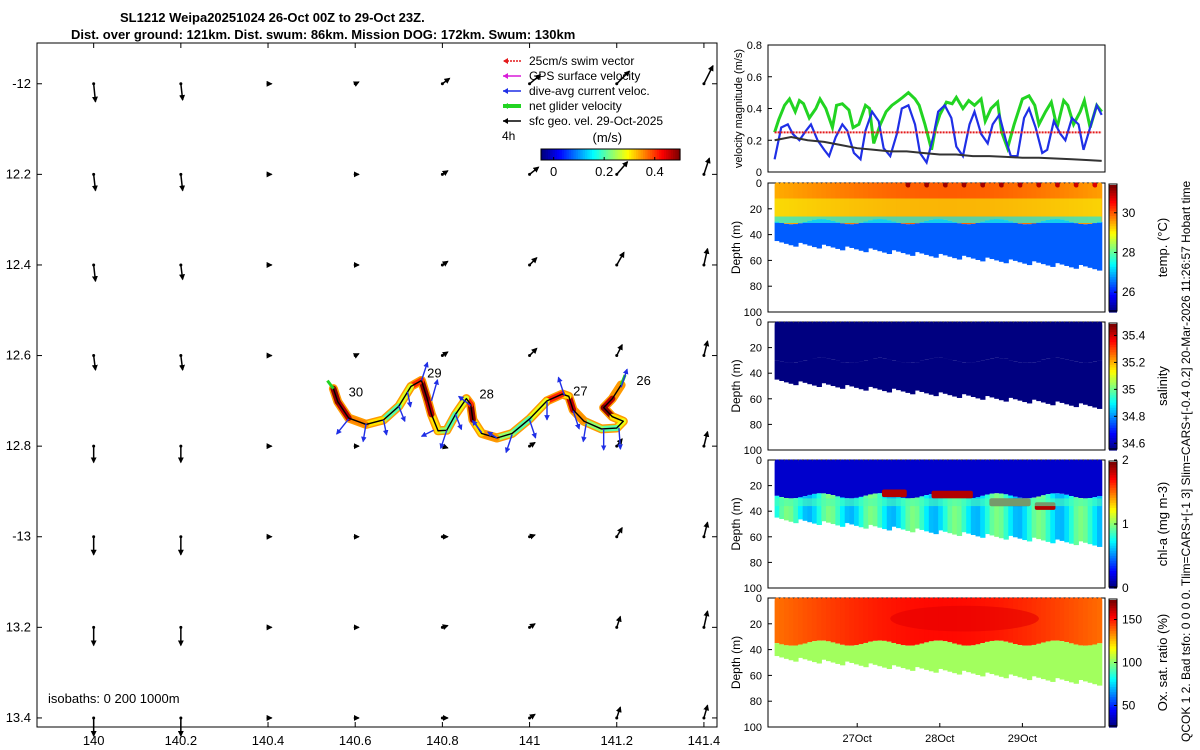  Describe the element at coordinates (1129, 389) in the screenshot. I see `colorbar-tick-label: 35` at that location.